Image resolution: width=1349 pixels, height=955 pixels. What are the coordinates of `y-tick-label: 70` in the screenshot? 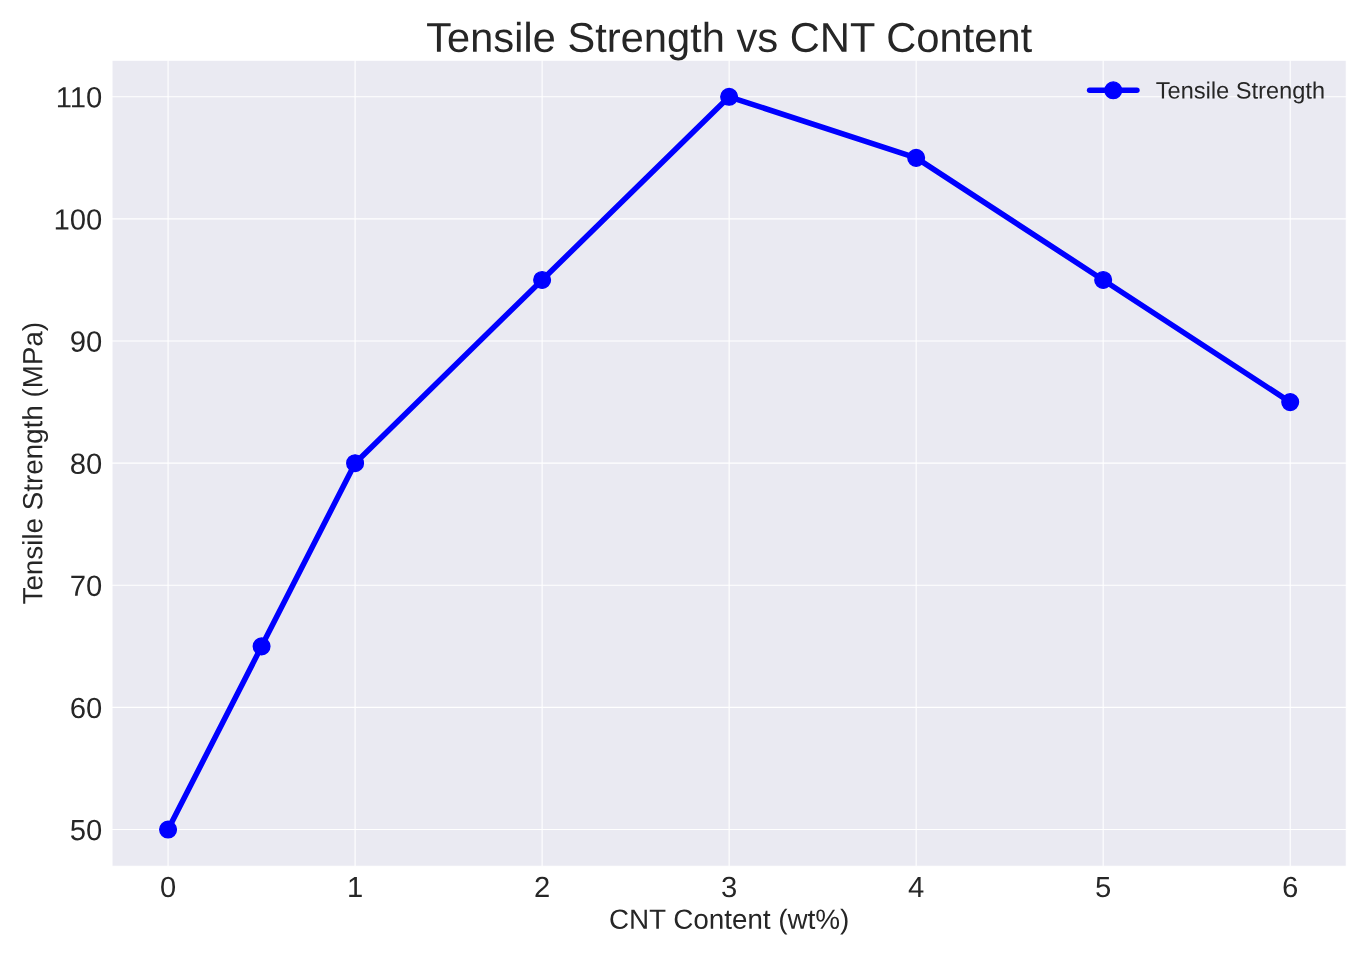 It's located at (86, 586).